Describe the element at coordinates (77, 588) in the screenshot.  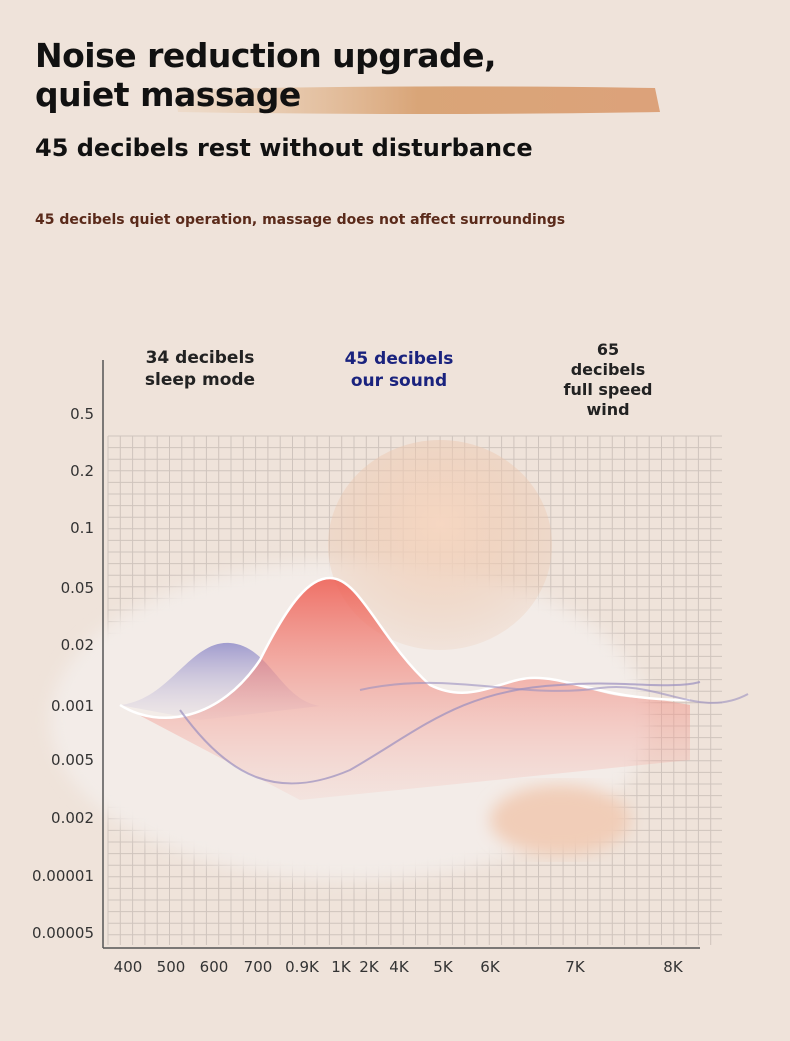
I see `y-label: 0.05` at that location.